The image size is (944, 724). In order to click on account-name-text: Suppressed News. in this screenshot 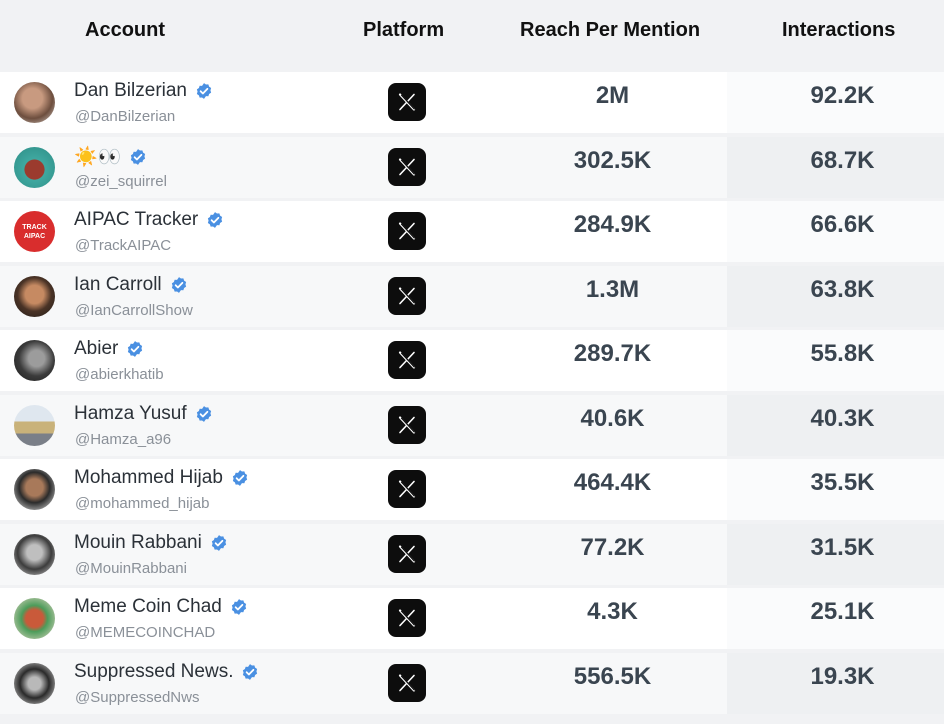, I will do `click(154, 671)`.